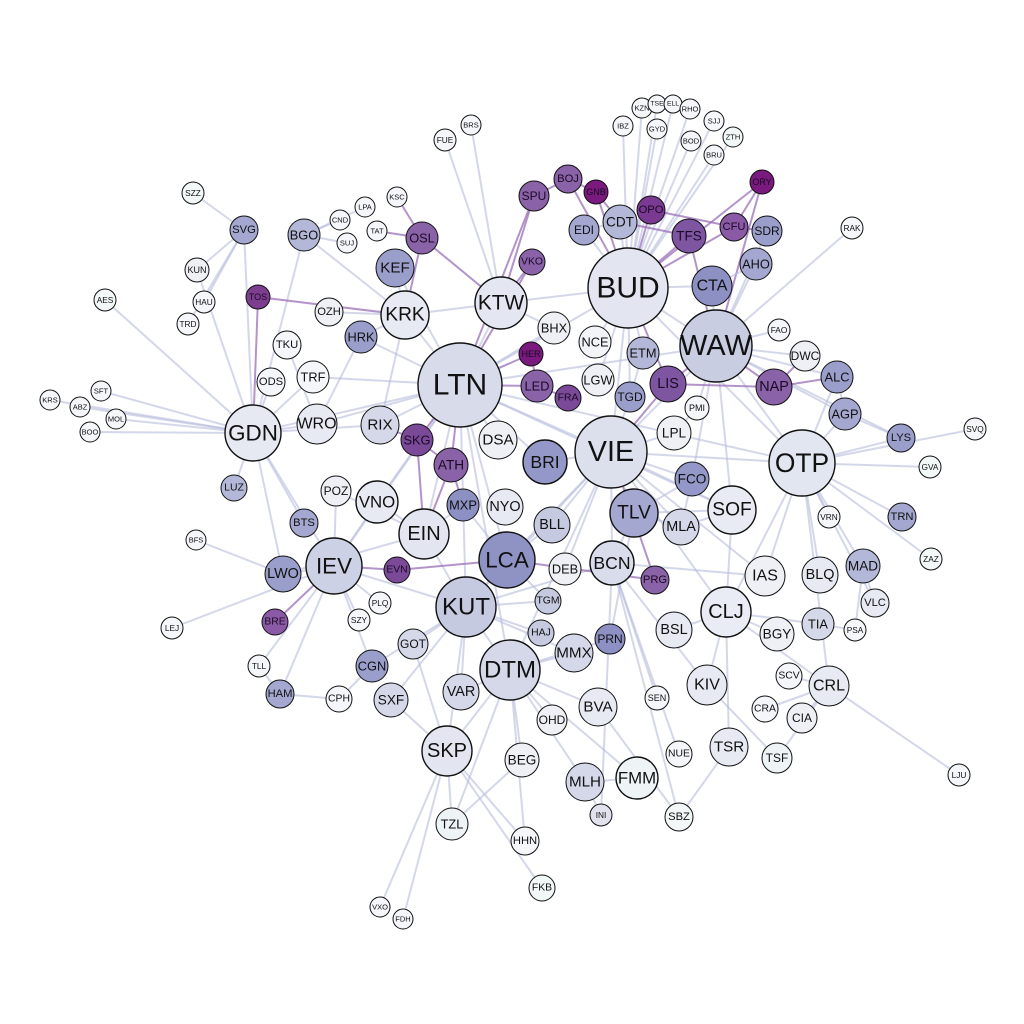 The width and height of the screenshot is (1024, 1024). I want to click on node-fco: FCO, so click(692, 479).